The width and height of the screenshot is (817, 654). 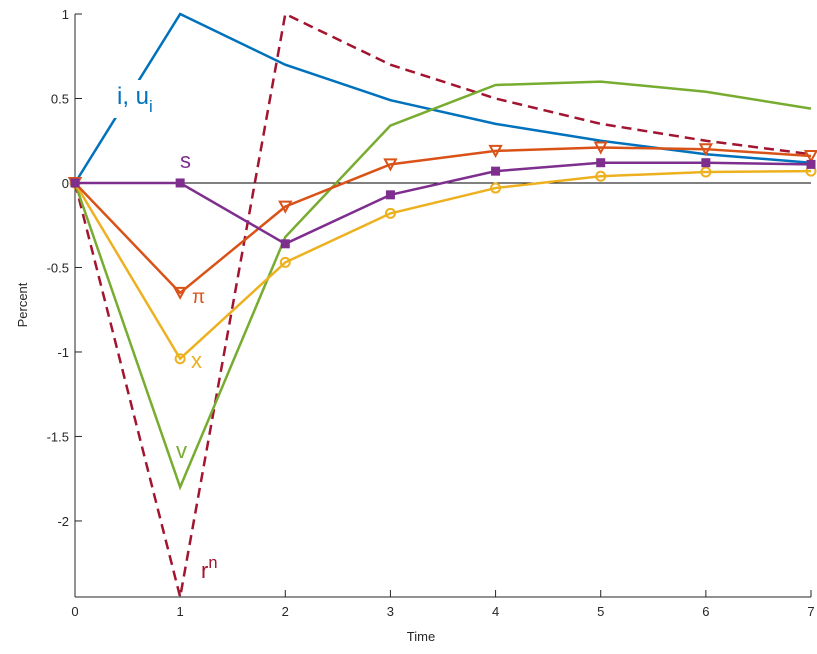 I want to click on annotation: v, so click(x=181, y=450).